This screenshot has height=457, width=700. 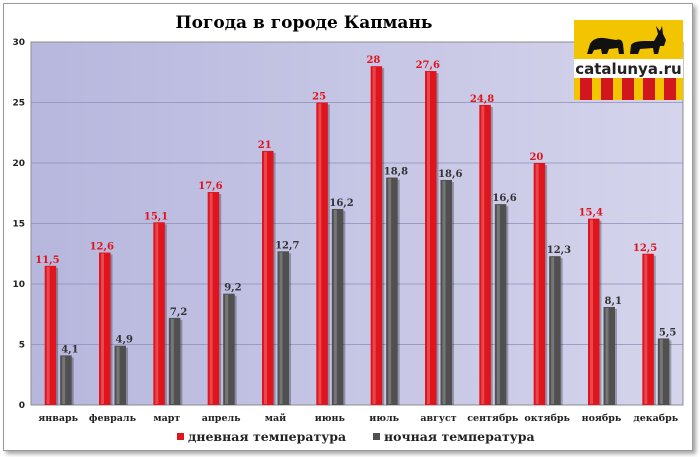 What do you see at coordinates (626, 40) in the screenshot?
I see `bear-and-donkey-icon` at bounding box center [626, 40].